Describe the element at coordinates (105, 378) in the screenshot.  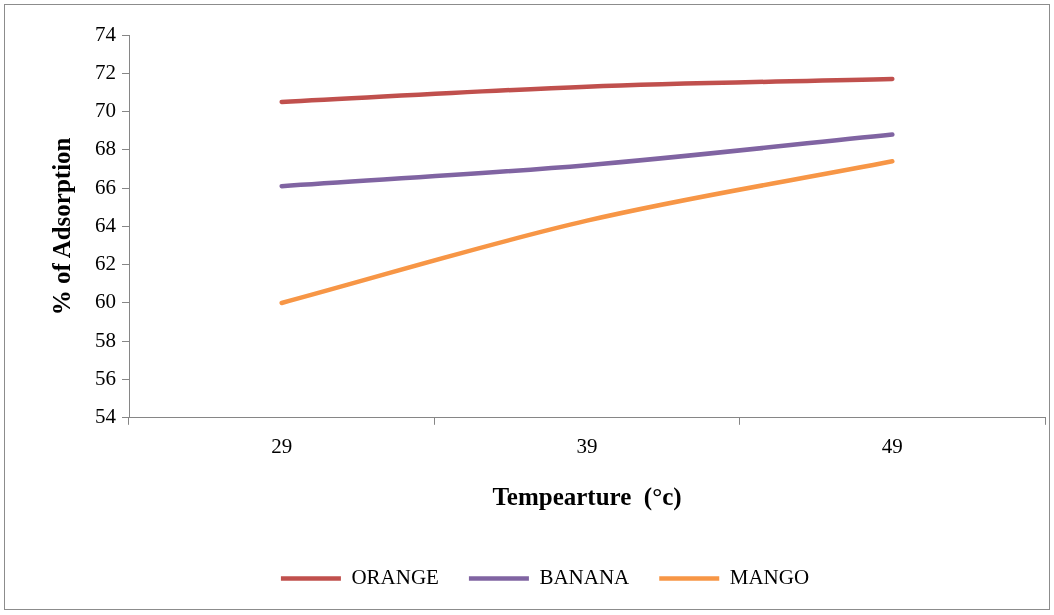
I see `y-tick-label: 56` at that location.